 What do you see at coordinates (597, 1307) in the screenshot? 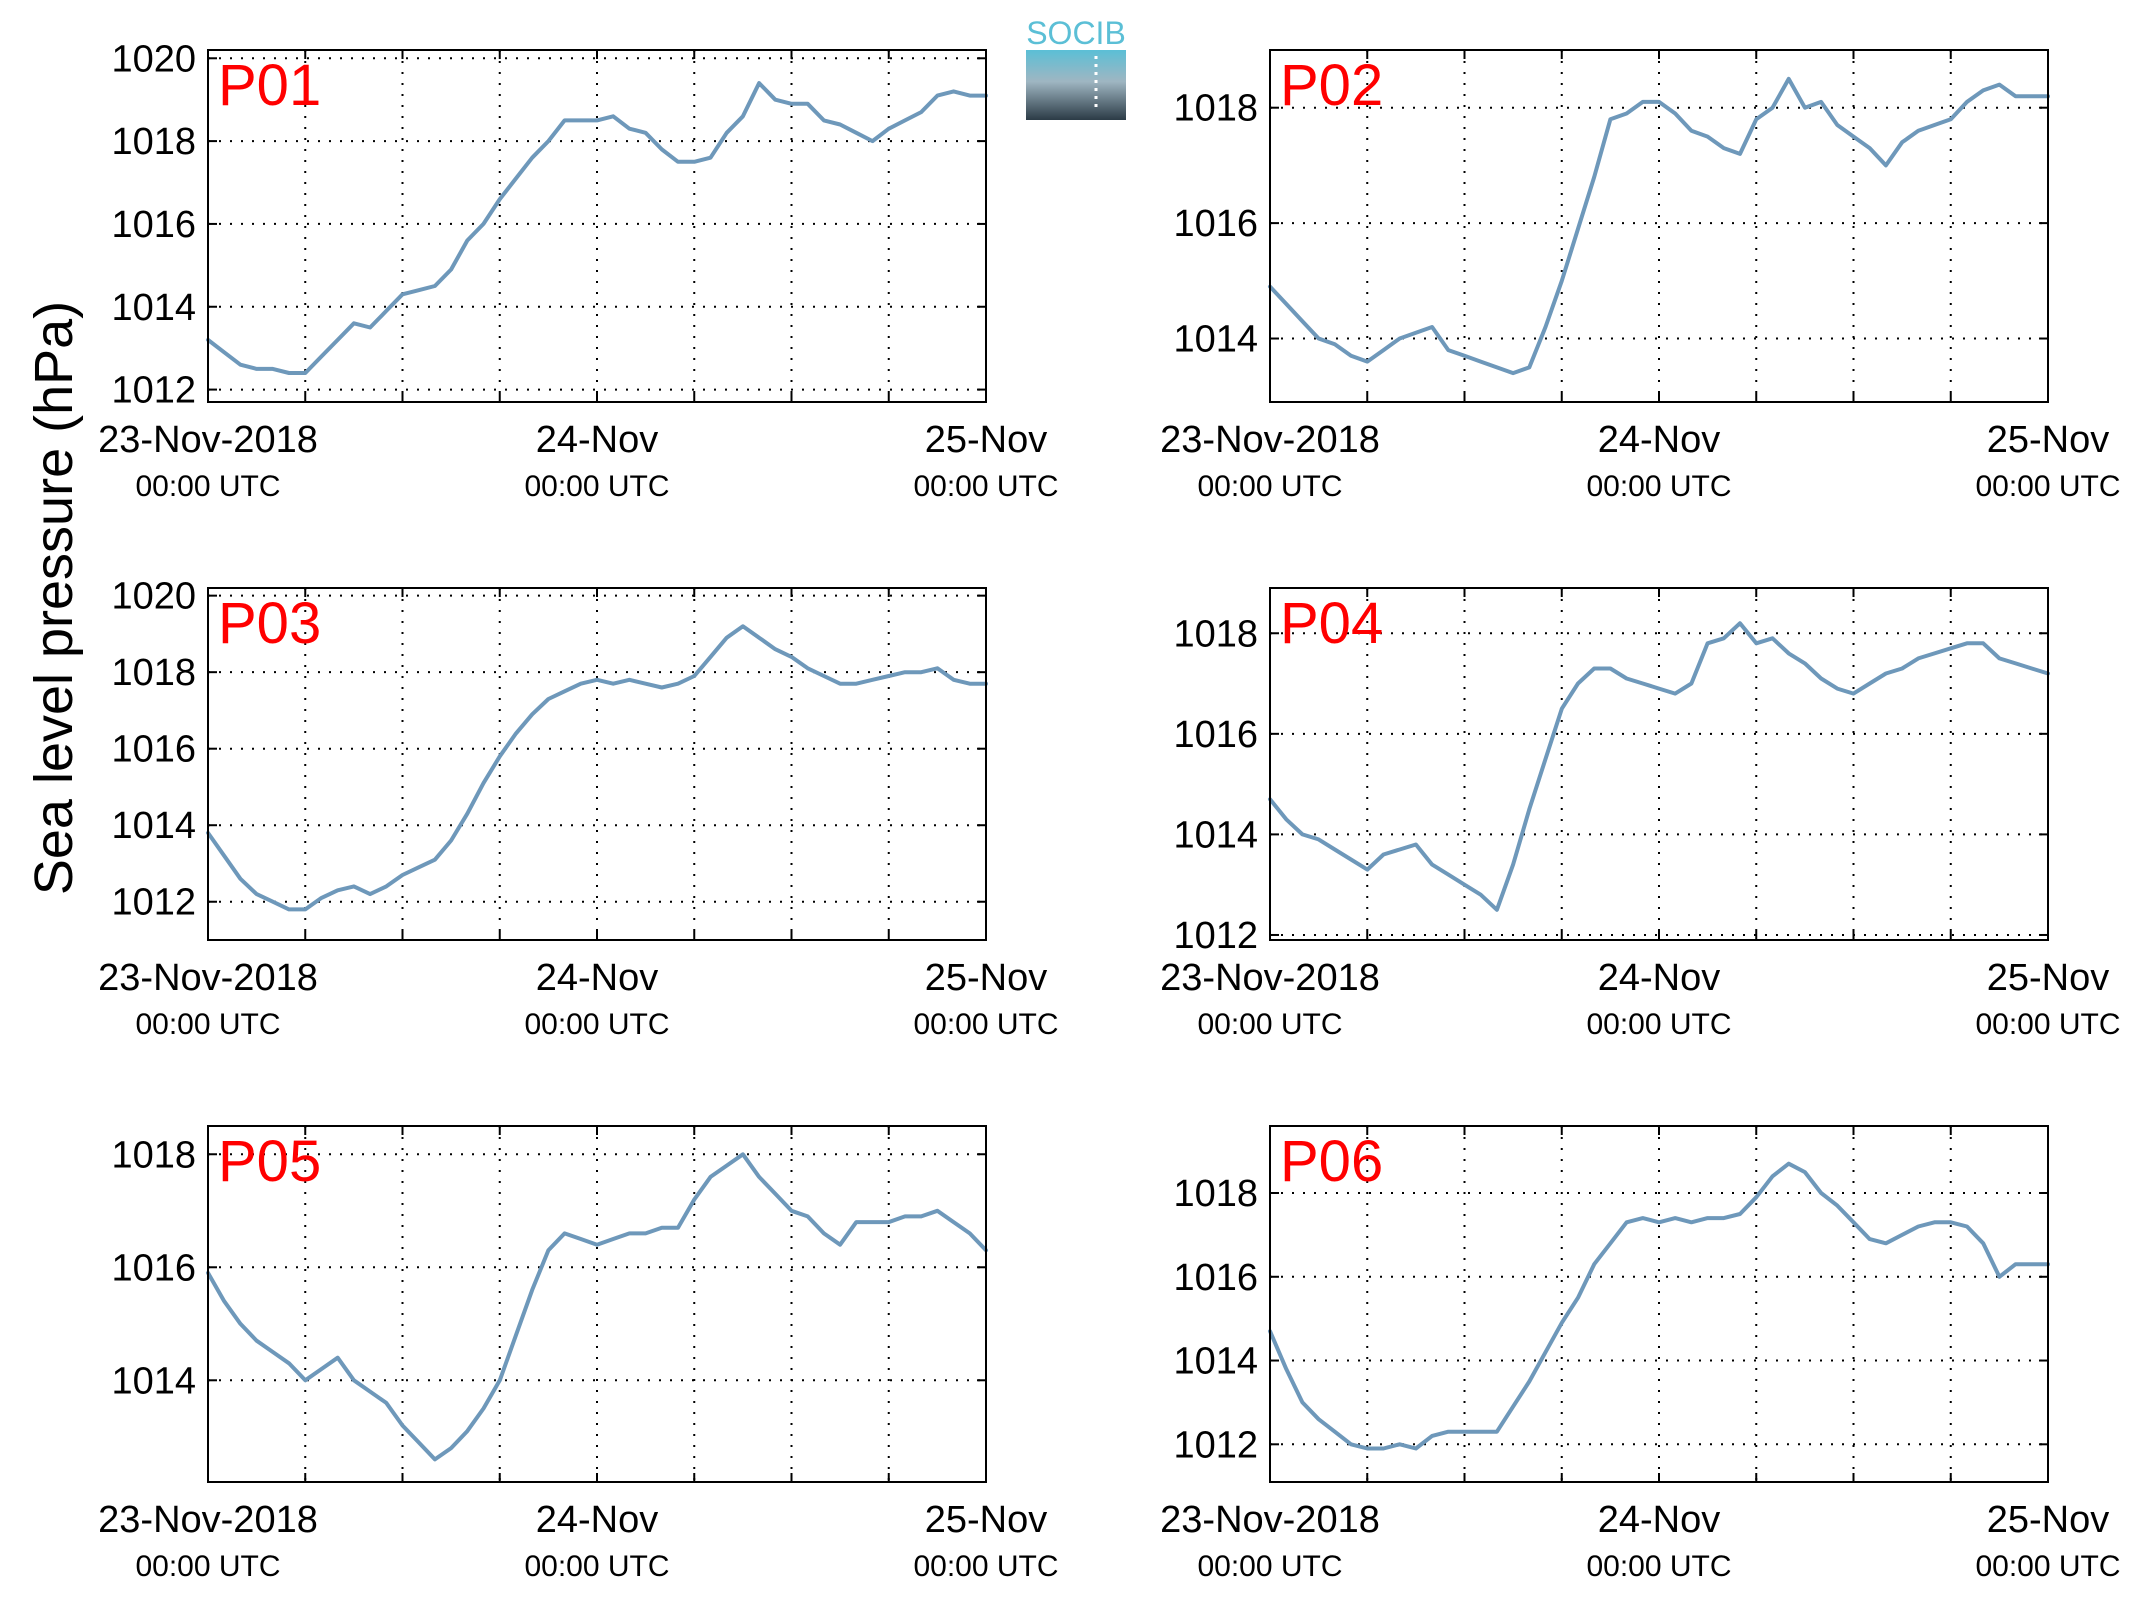
I see `series-line-p05` at bounding box center [597, 1307].